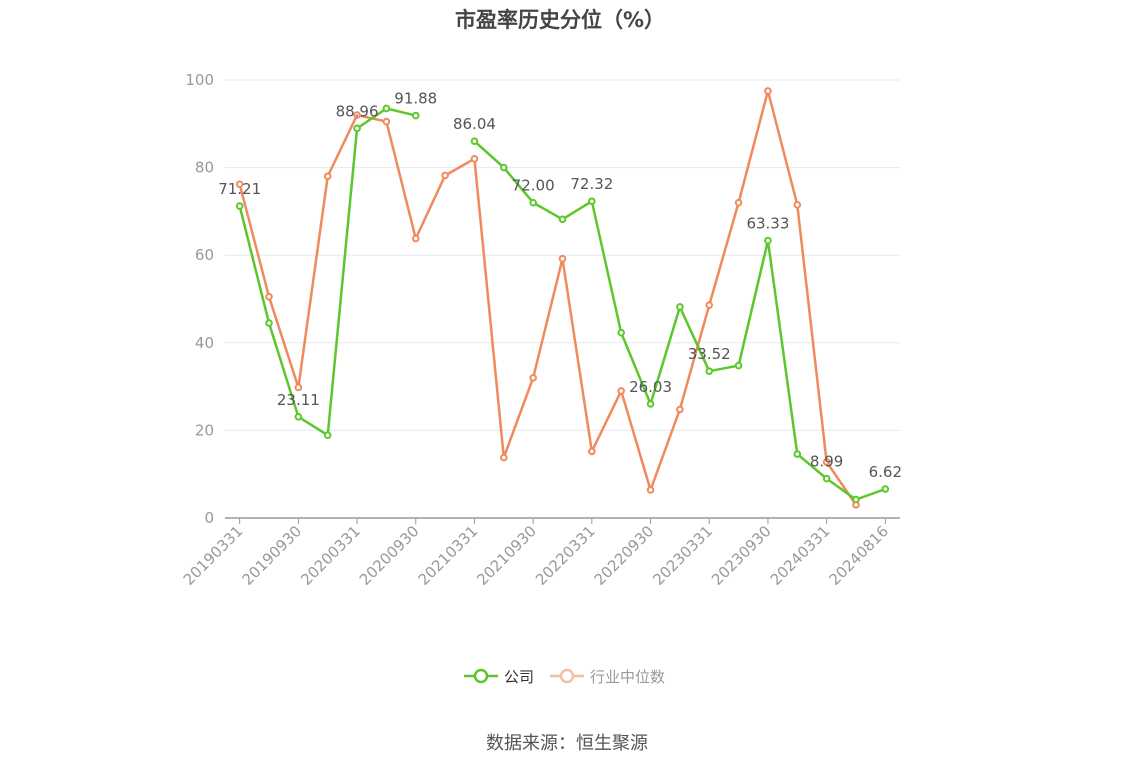 The height and width of the screenshot is (766, 1134). What do you see at coordinates (567, 743) in the screenshot?
I see `data-source-note: 数据来源：恒生聚源` at bounding box center [567, 743].